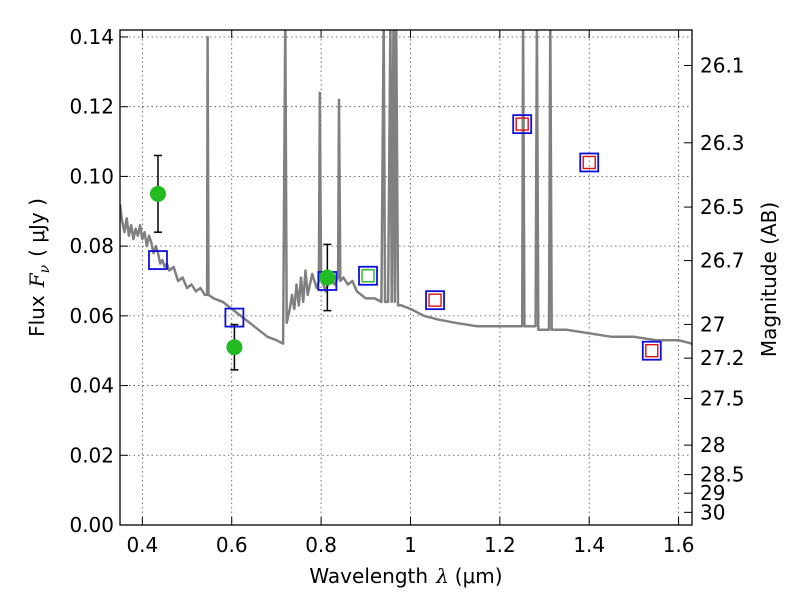 Image resolution: width=800 pixels, height=600 pixels. Describe the element at coordinates (91, 246) in the screenshot. I see `y-tick-label: 0.08` at that location.